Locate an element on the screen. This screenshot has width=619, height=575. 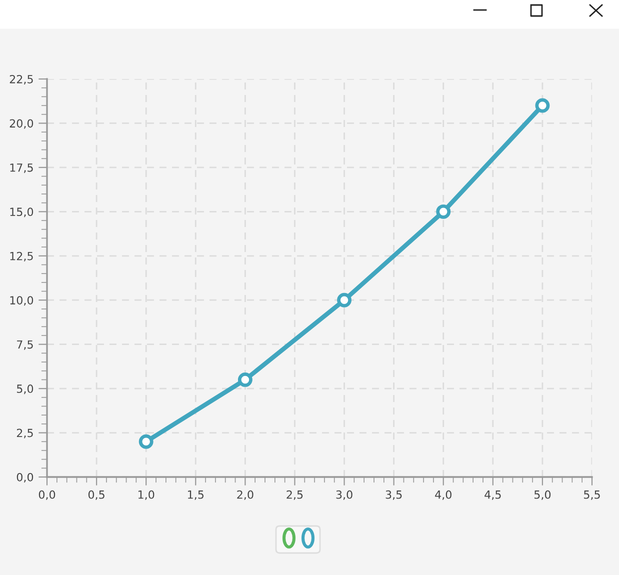
x-tick-label: 3,0 is located at coordinates (344, 495).